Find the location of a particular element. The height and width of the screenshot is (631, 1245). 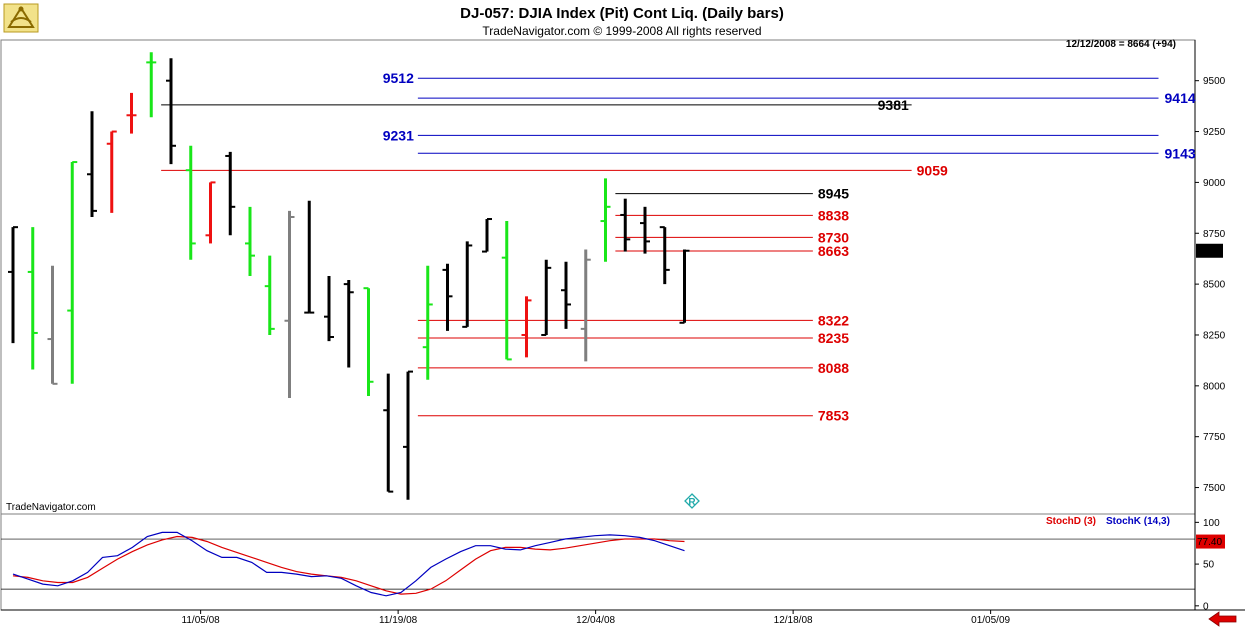

stoch-last-value-box is located at coordinates (1210, 541).